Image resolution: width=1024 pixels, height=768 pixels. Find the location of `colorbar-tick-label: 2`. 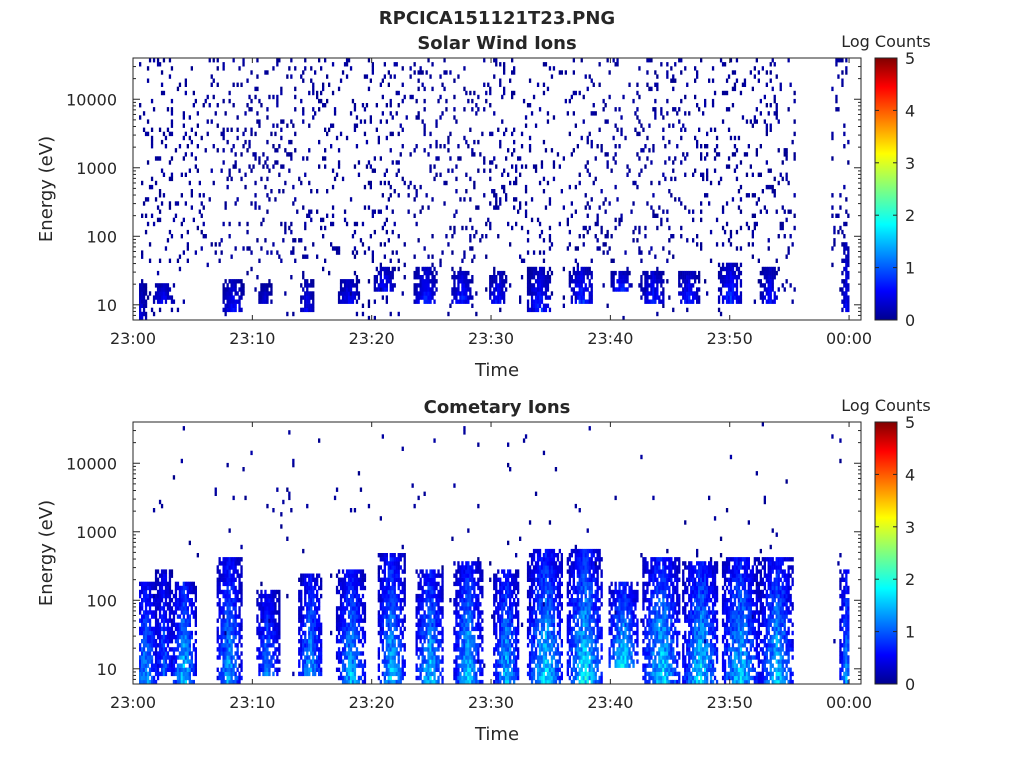

colorbar-tick-label: 2 is located at coordinates (910, 215).